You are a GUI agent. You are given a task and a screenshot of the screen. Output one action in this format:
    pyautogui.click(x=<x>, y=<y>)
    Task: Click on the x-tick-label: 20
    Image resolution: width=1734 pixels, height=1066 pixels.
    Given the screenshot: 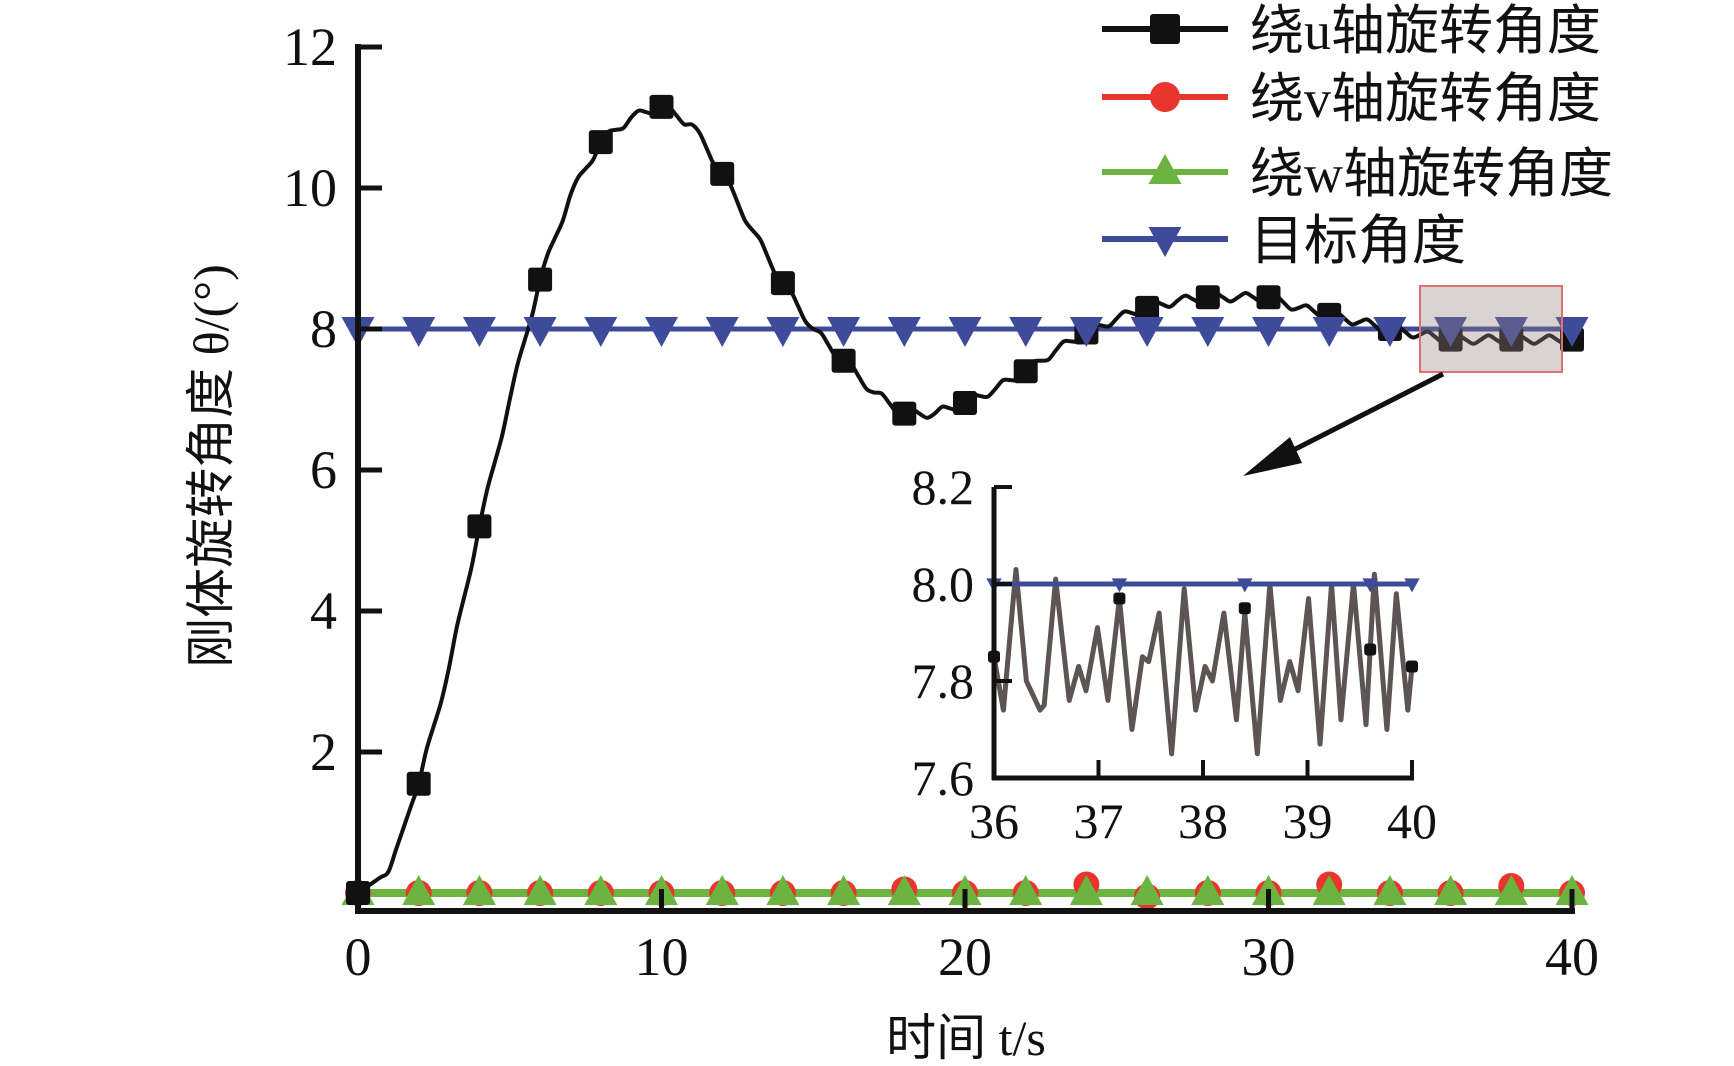 What is the action you would take?
    pyautogui.click(x=965, y=957)
    